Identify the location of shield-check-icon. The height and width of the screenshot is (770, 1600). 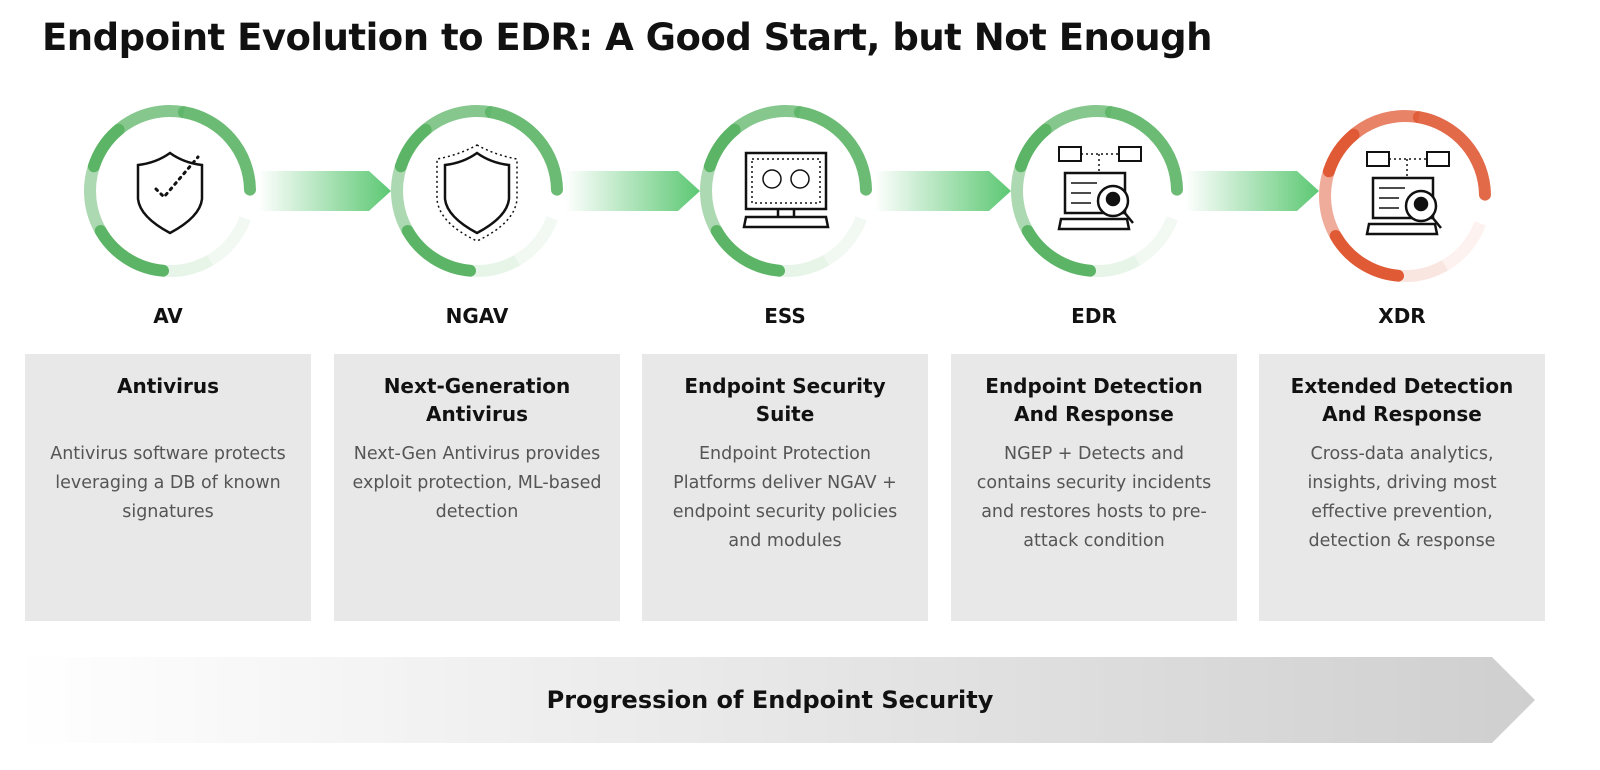
(170, 193).